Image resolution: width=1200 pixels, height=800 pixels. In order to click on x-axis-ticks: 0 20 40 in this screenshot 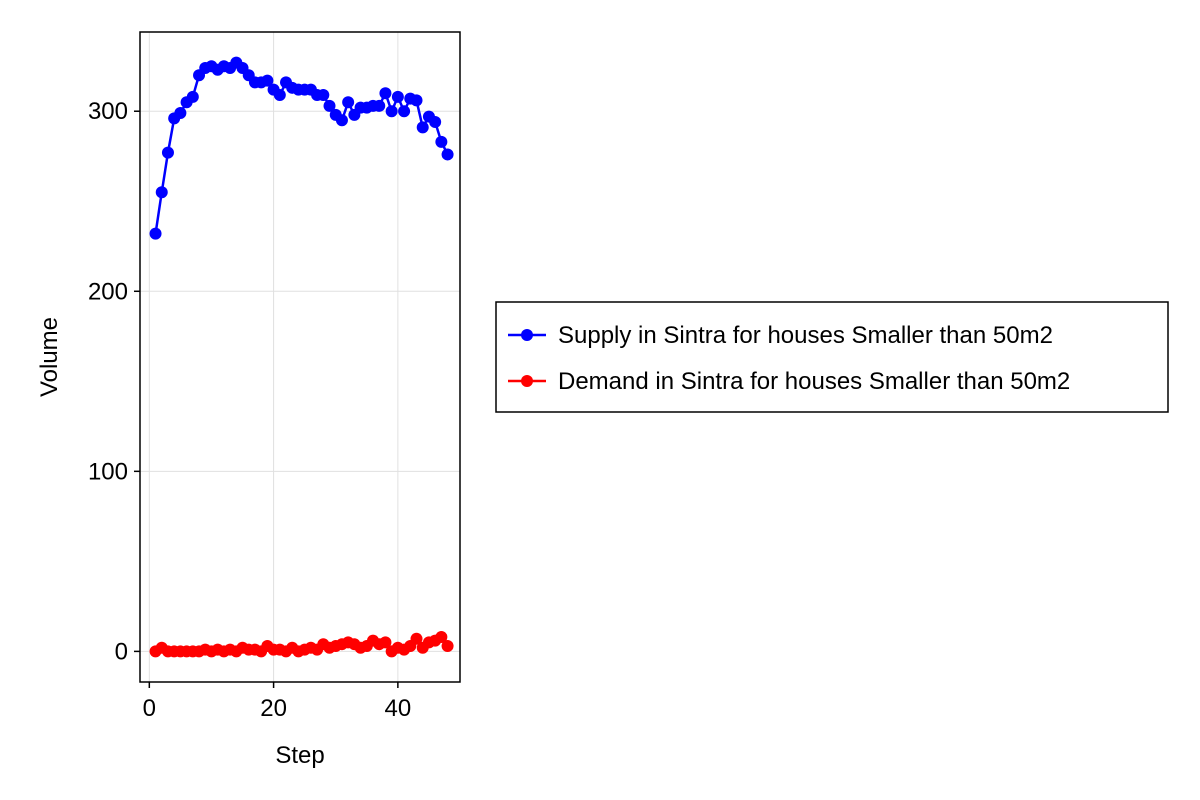, I will do `click(277, 702)`.